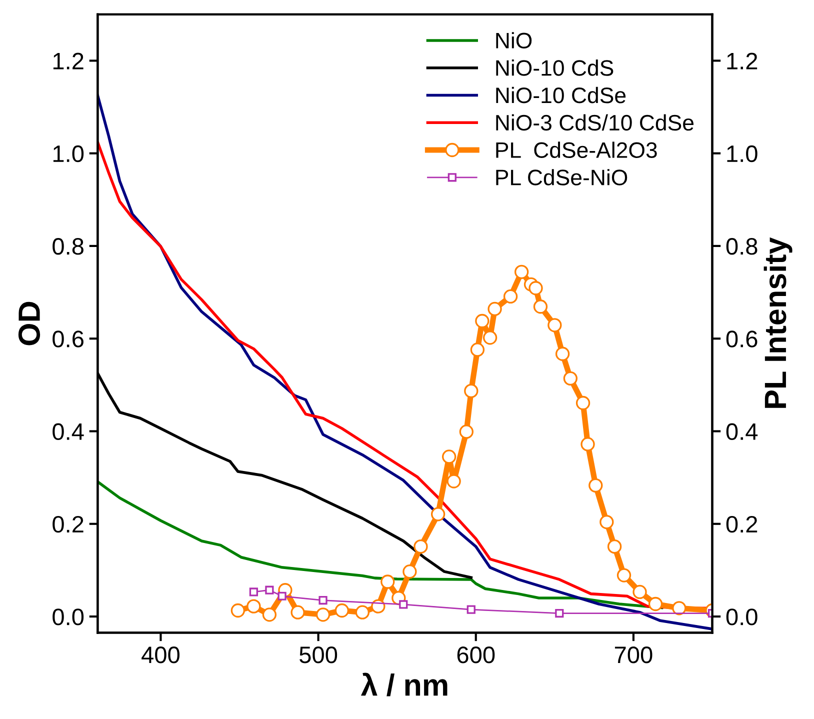 The width and height of the screenshot is (814, 719). Describe the element at coordinates (742, 61) in the screenshot. I see `y2-tick-label: 1.2` at that location.